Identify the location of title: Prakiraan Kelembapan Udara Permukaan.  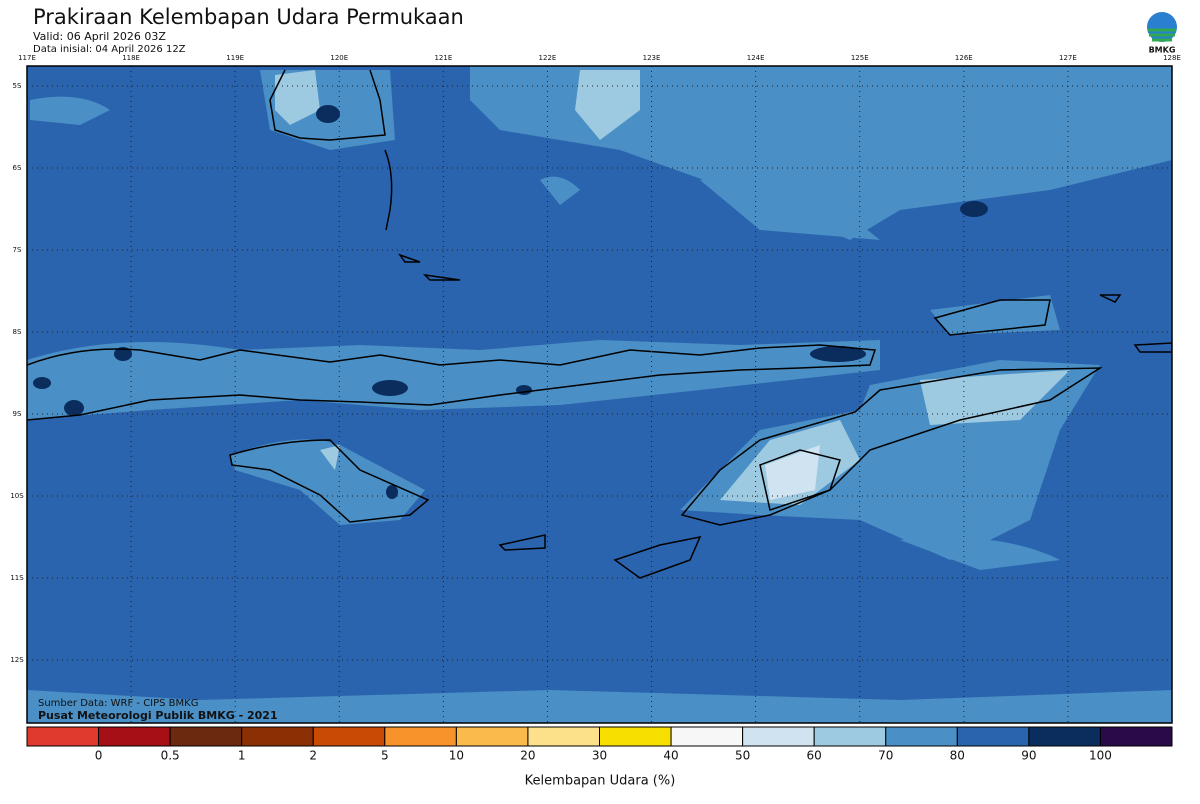
(248, 17).